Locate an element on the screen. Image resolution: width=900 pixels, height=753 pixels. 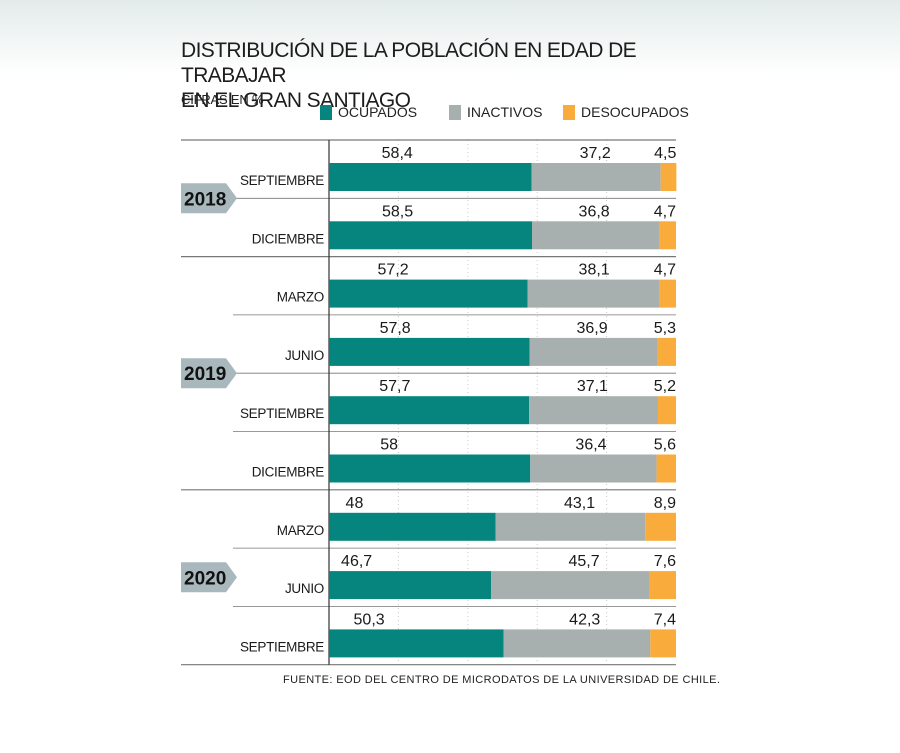
legend-label-desocupados: DESOCUPADOS is located at coordinates (635, 112).